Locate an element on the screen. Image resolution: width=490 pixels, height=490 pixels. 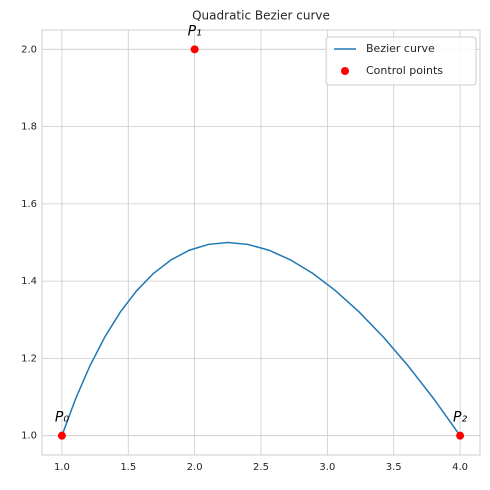
y-tick-label: 1.4 is located at coordinates (29, 281).